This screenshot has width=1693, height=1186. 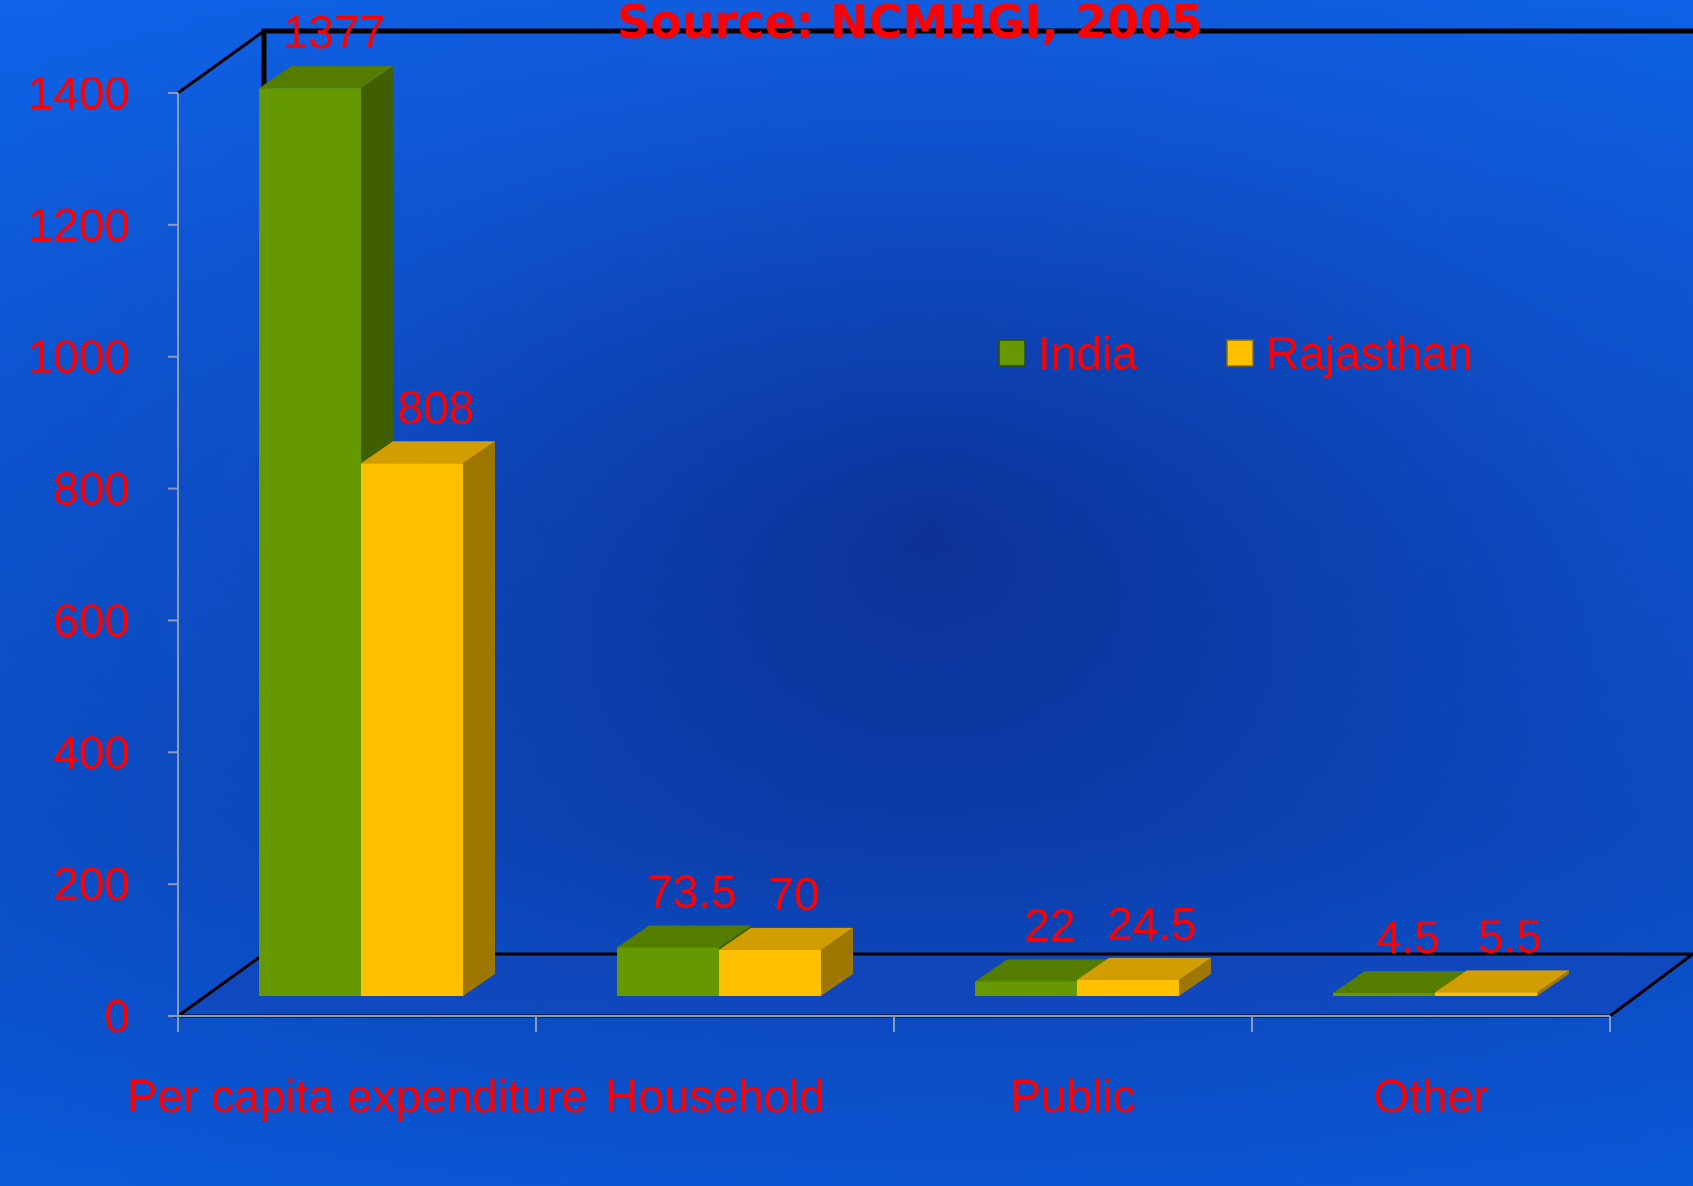 I want to click on bar-rajasthan-other, so click(x=1502, y=983).